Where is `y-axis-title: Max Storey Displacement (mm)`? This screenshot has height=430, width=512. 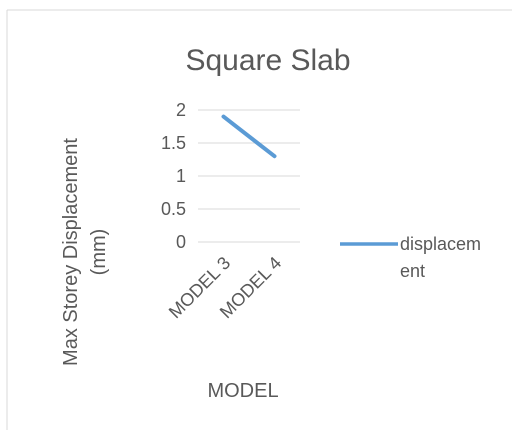
y-axis-title: Max Storey Displacement (mm) is located at coordinates (85, 252).